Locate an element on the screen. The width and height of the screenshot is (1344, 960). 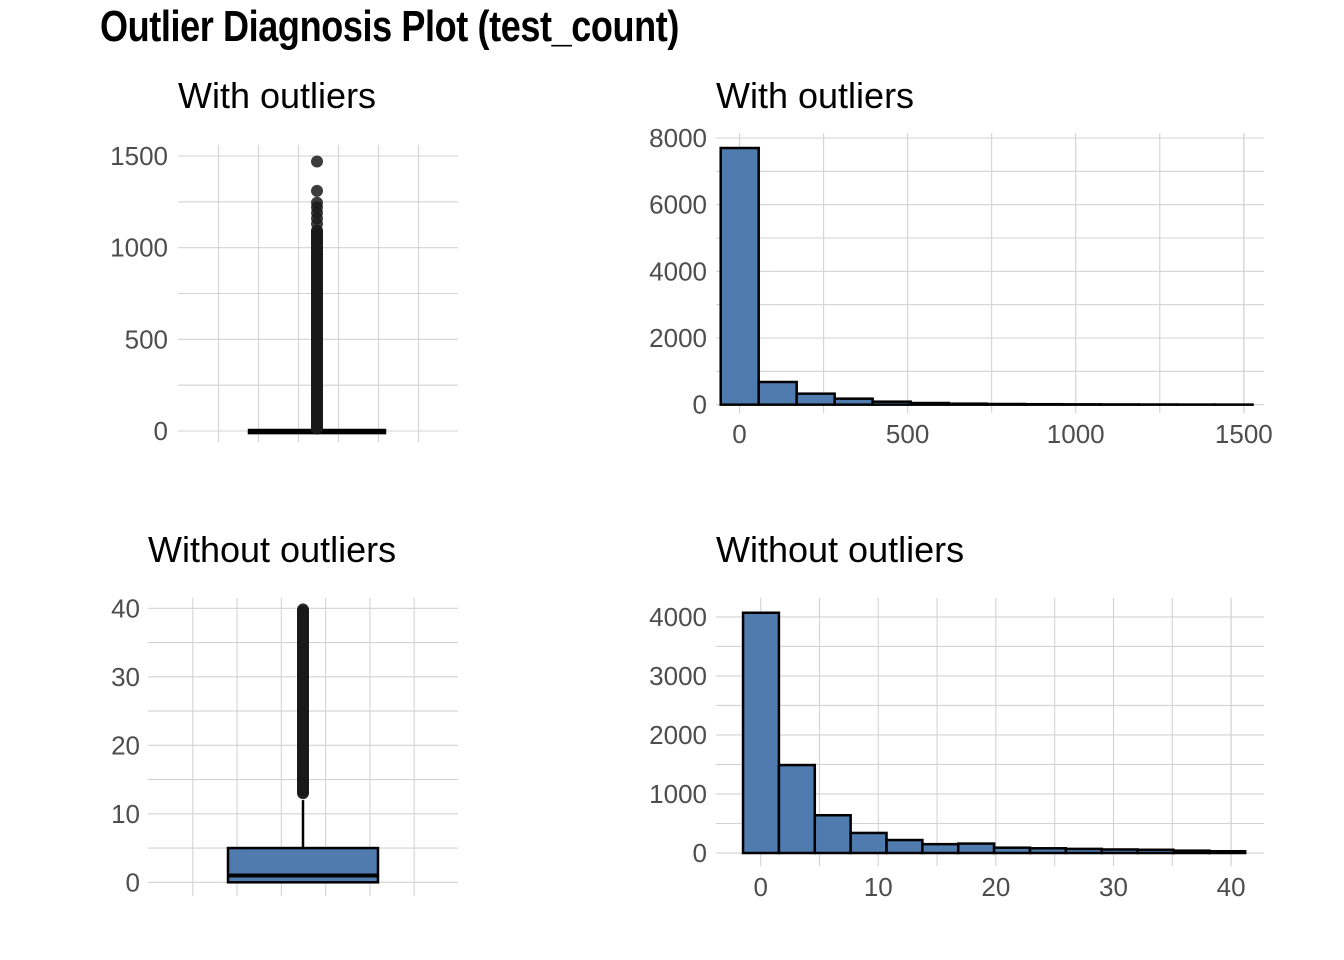
x-tick-label: 20 is located at coordinates (995, 887).